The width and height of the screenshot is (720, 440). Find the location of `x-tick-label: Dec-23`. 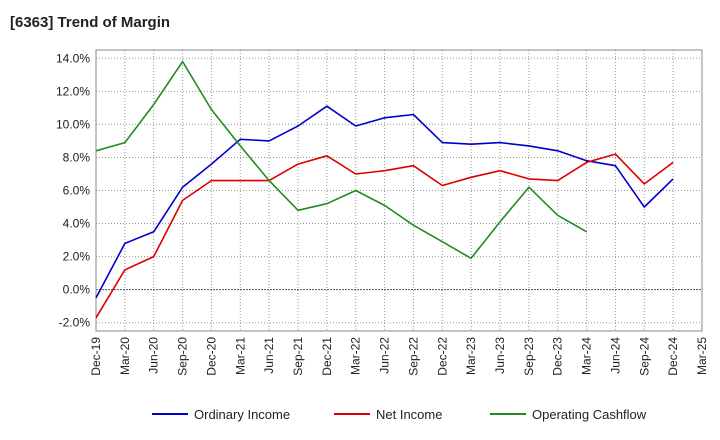

x-tick-label: Dec-23 is located at coordinates (558, 356).